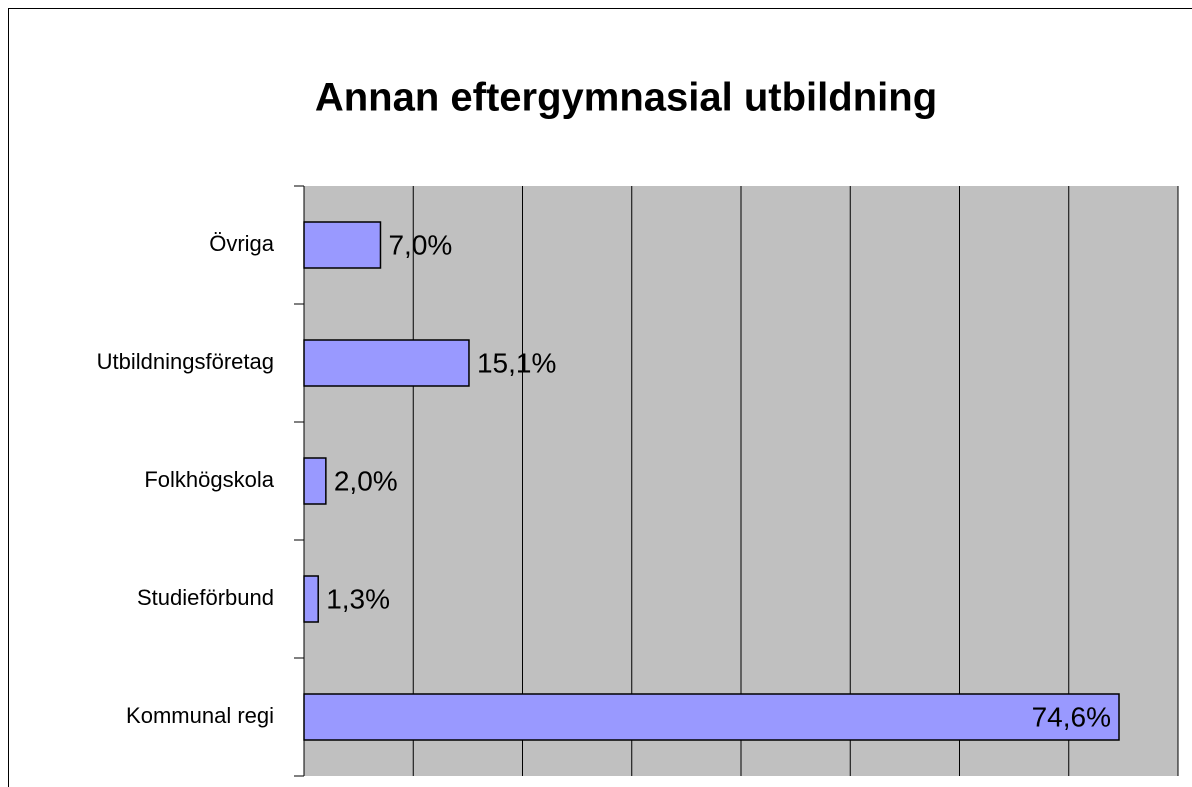 This screenshot has height=787, width=1192. I want to click on y-tick-label: Studieförbund, so click(205, 597).